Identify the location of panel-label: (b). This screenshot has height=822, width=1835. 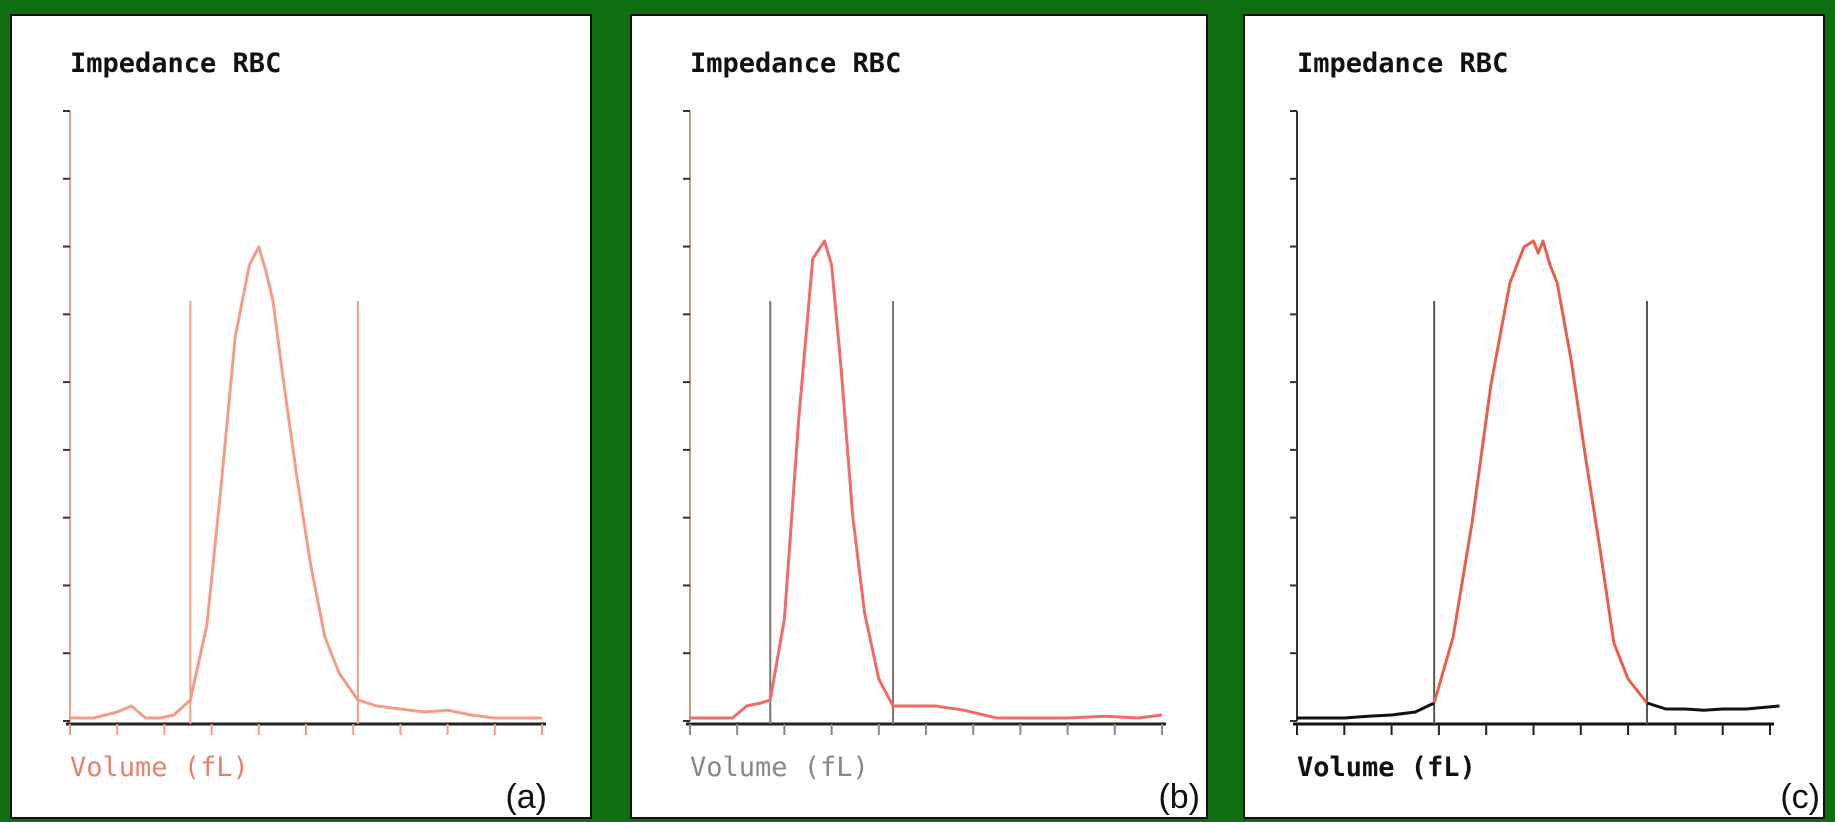
(1179, 797).